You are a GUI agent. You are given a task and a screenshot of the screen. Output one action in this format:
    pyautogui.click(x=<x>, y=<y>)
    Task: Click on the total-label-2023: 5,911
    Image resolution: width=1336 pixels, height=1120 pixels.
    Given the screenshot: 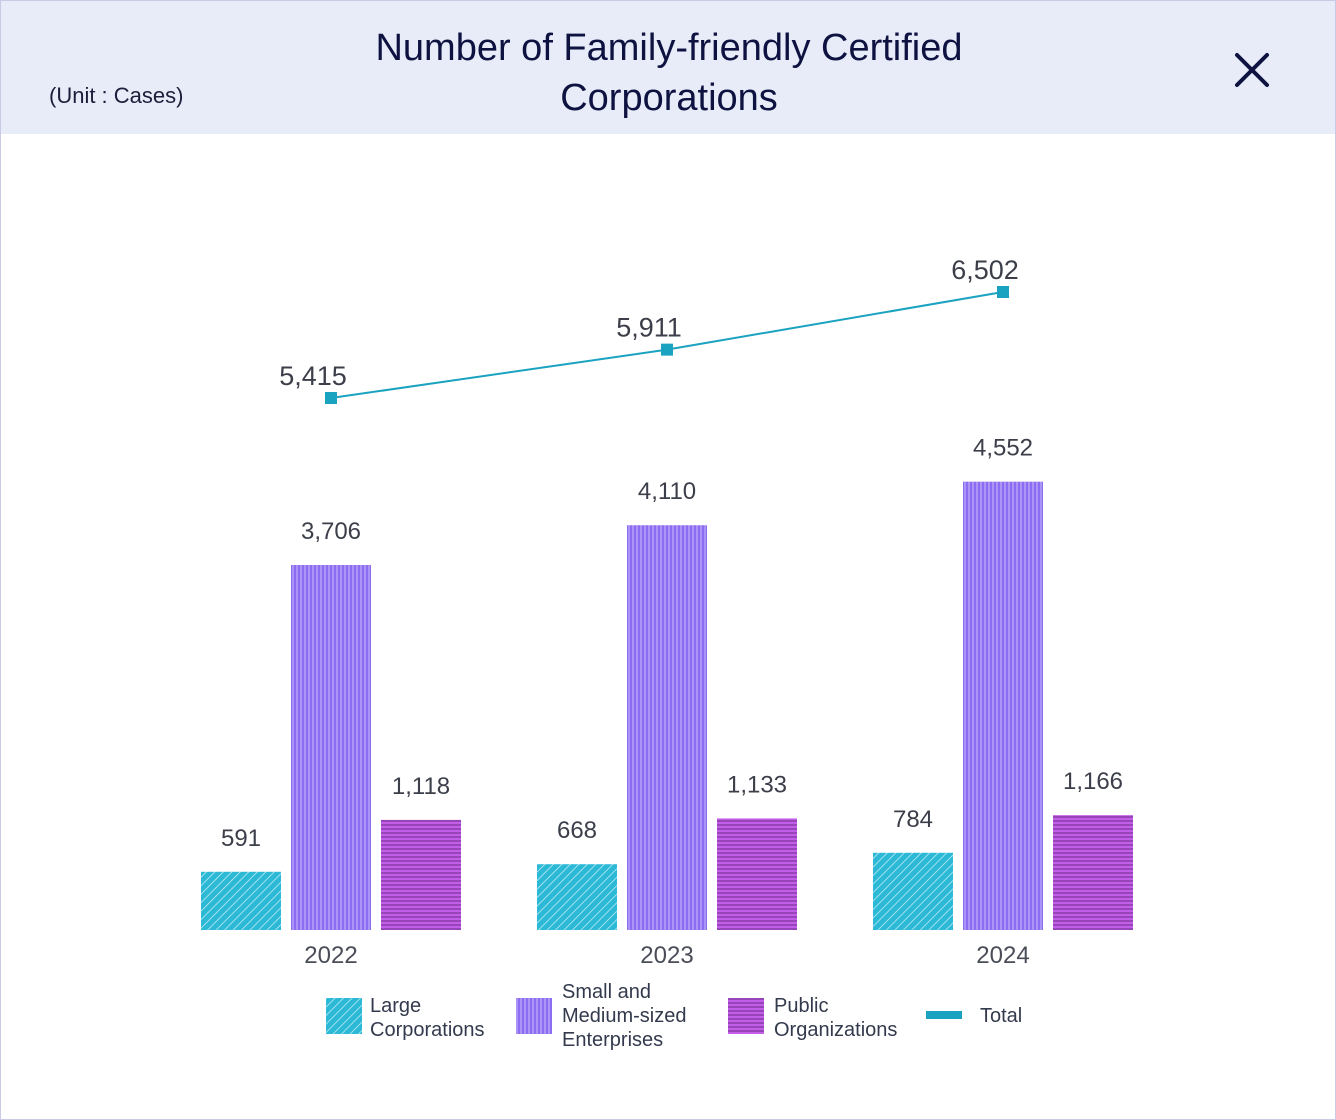 What is the action you would take?
    pyautogui.click(x=649, y=328)
    